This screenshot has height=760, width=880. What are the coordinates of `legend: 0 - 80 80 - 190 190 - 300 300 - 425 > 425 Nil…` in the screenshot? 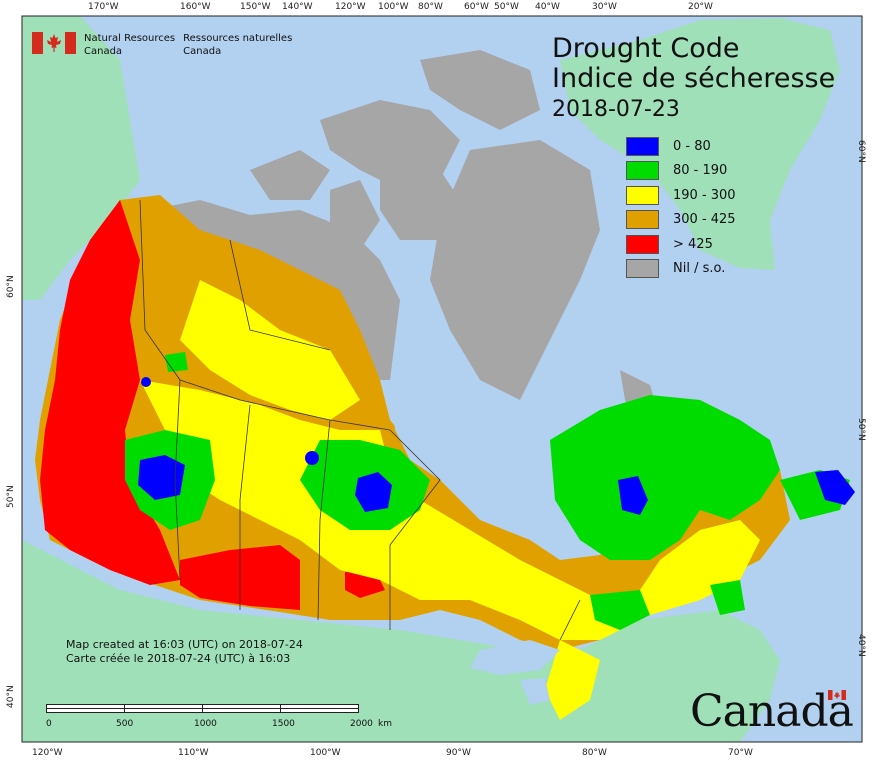 It's located at (681, 207).